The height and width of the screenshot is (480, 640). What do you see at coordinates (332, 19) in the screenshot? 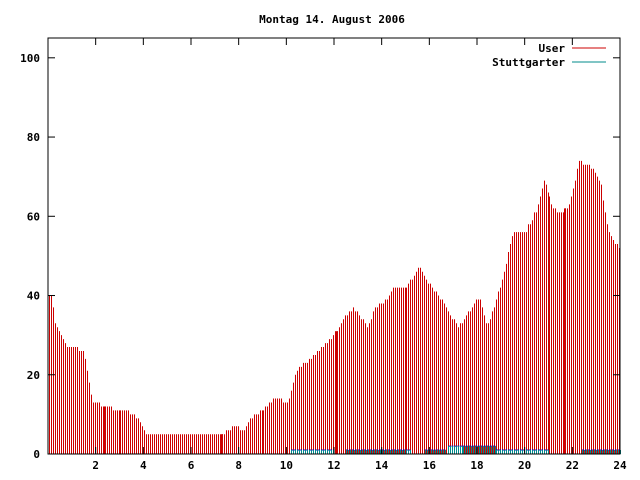
I see `chart-title: Montag 14. August 2006` at bounding box center [332, 19].